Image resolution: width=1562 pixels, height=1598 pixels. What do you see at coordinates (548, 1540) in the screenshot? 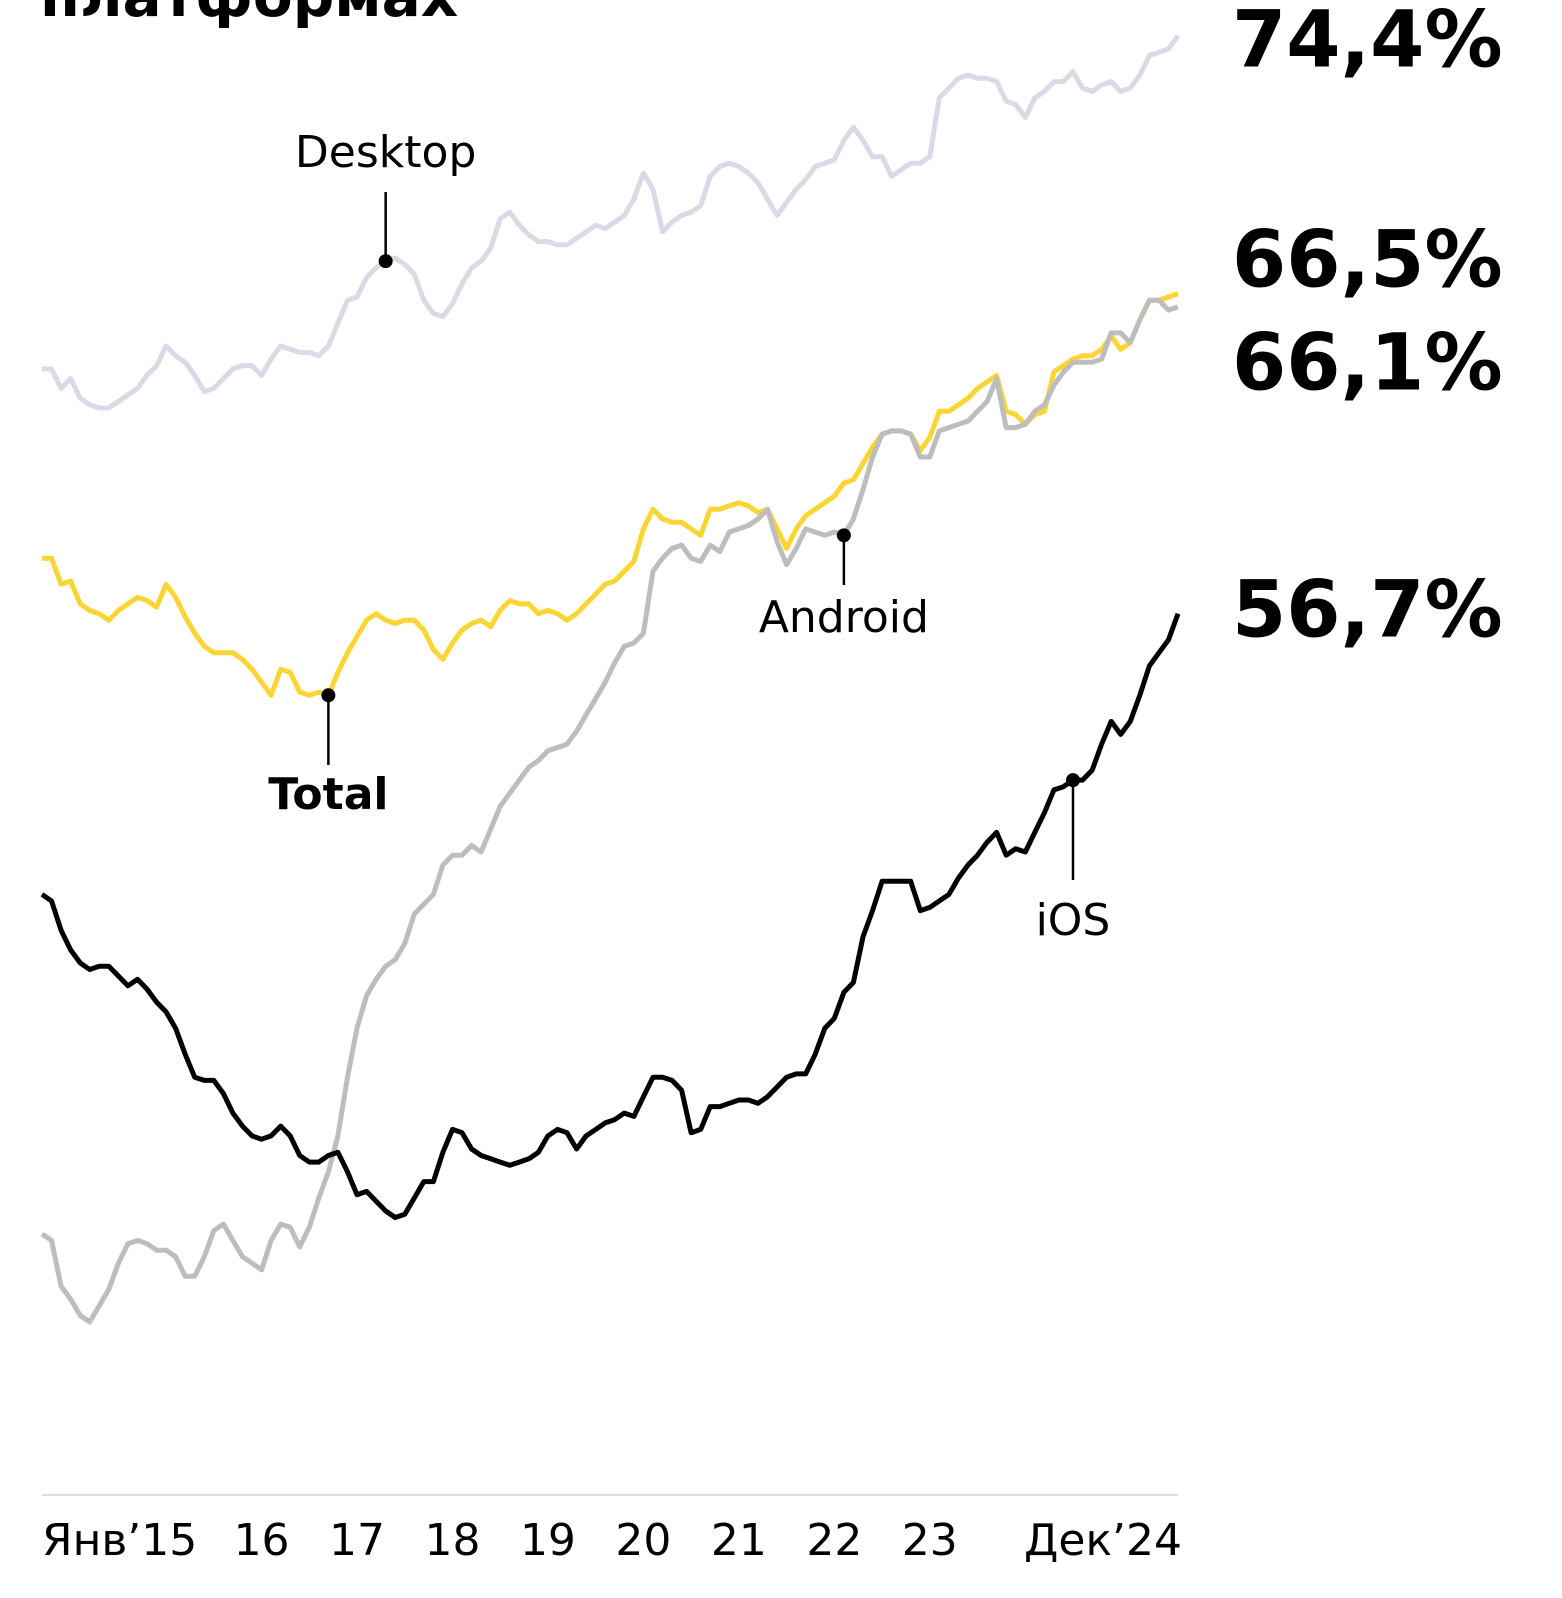
I see `x-tick-label: 19` at bounding box center [548, 1540].